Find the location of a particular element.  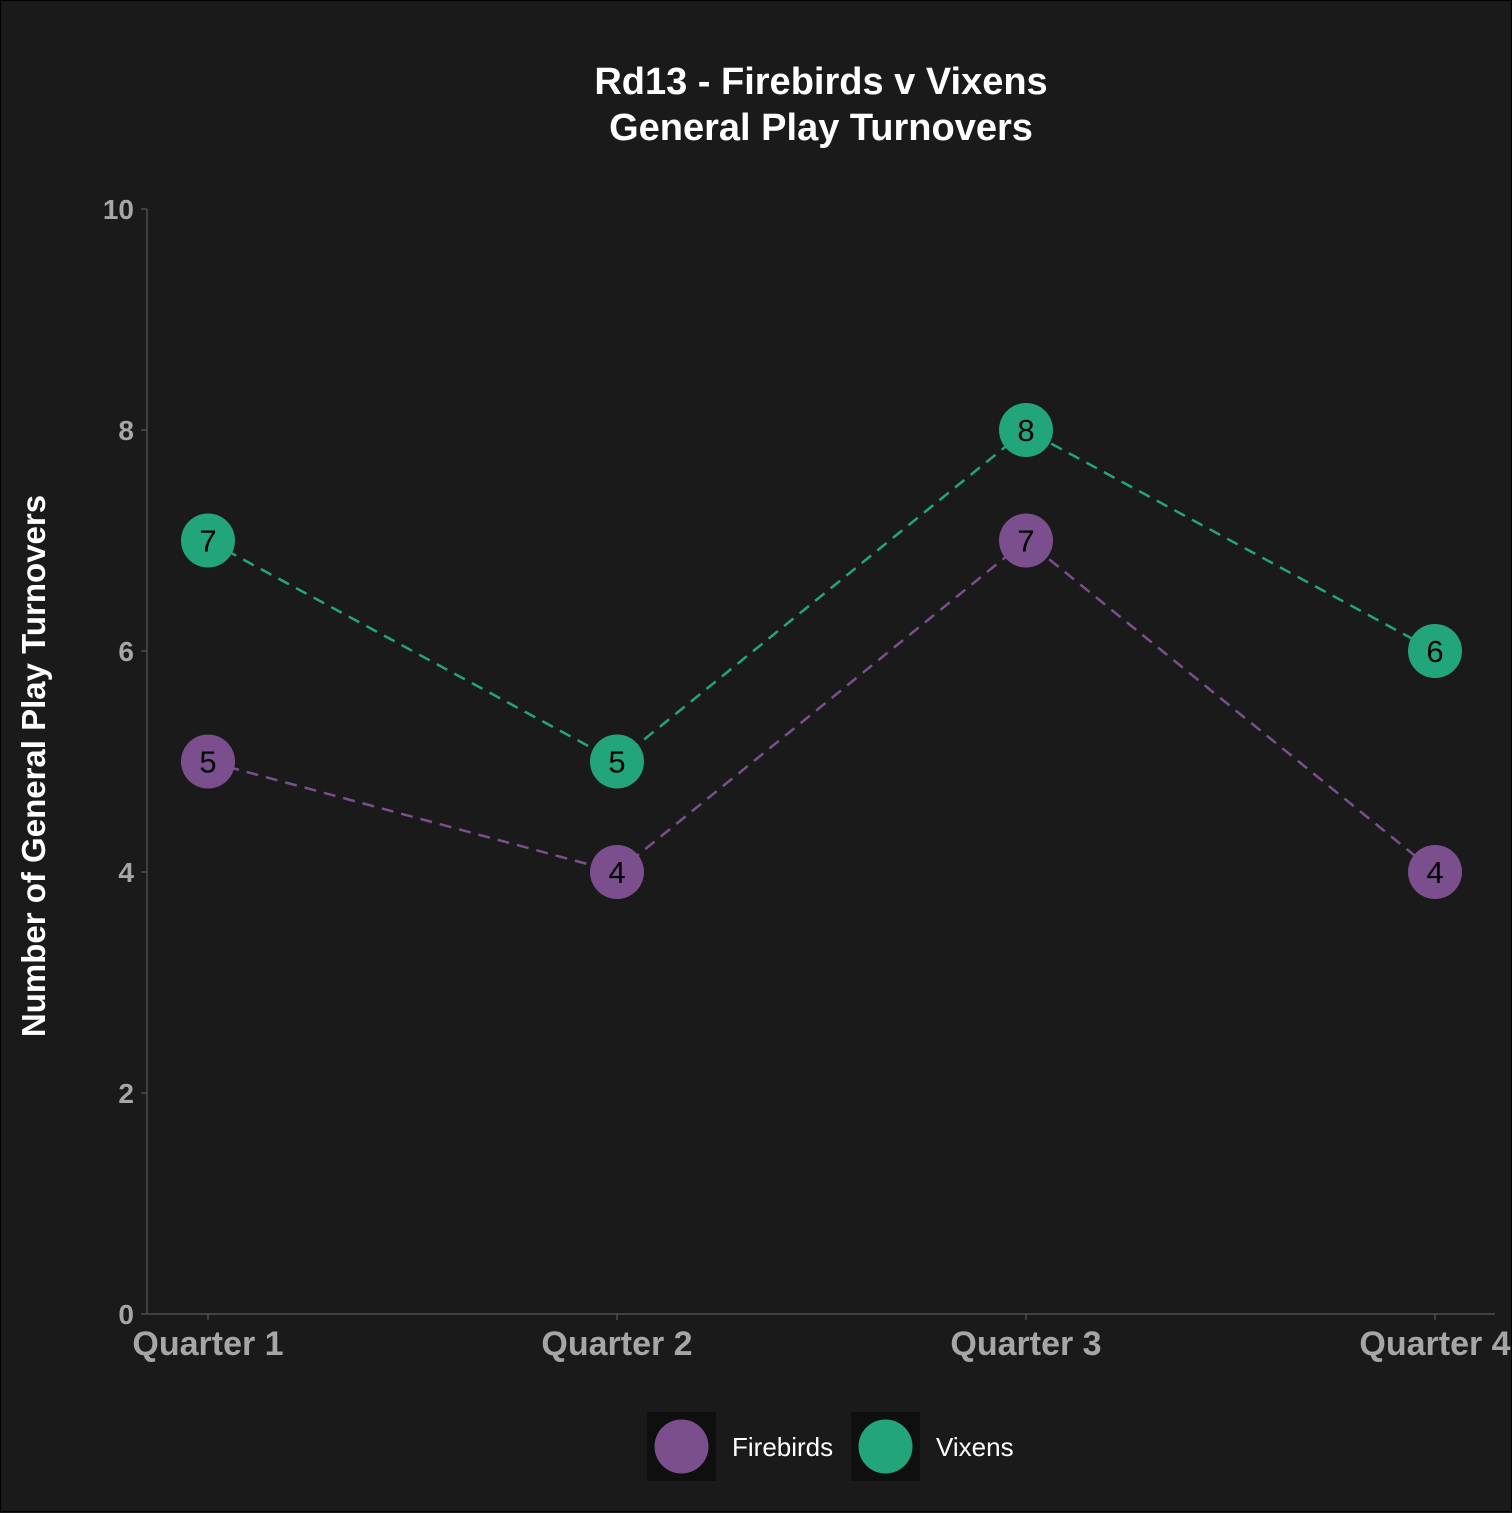

y-axis-label: Number of General Play Turnovers is located at coordinates (33, 766).